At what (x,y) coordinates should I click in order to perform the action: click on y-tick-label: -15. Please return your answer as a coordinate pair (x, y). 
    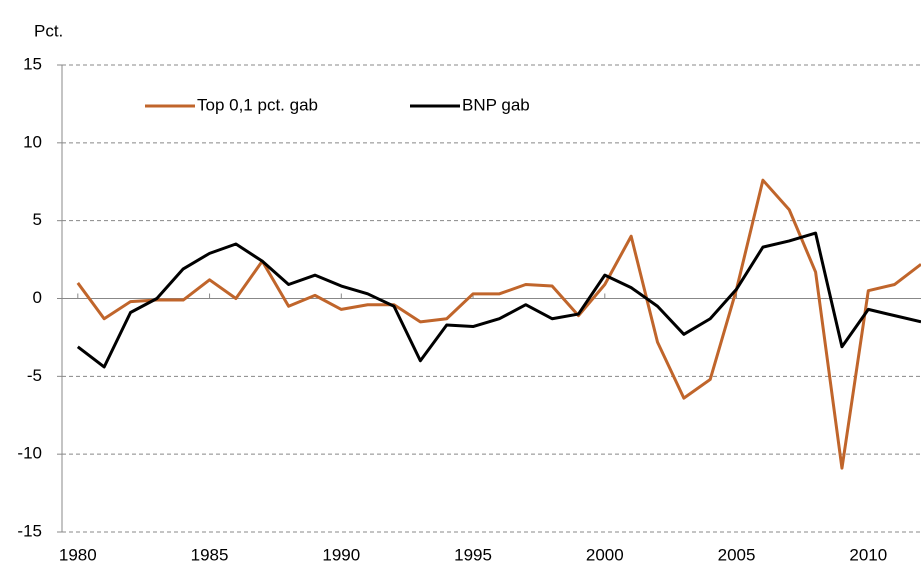
    Looking at the image, I should click on (29, 530).